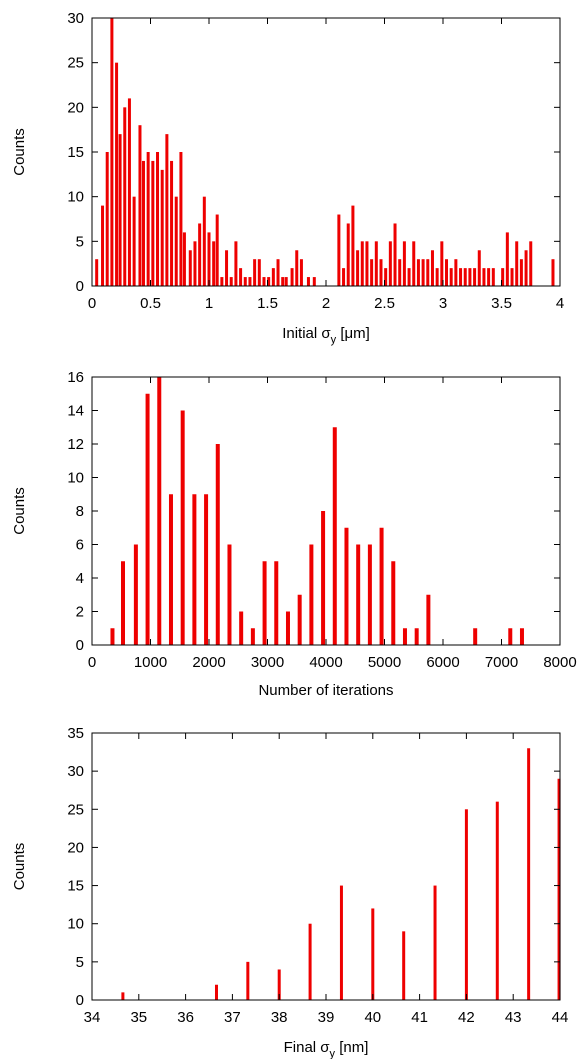 Image resolution: width=586 pixels, height=1059 pixels. What do you see at coordinates (75, 886) in the screenshot?
I see `chart2-y-tick-label: 15` at bounding box center [75, 886].